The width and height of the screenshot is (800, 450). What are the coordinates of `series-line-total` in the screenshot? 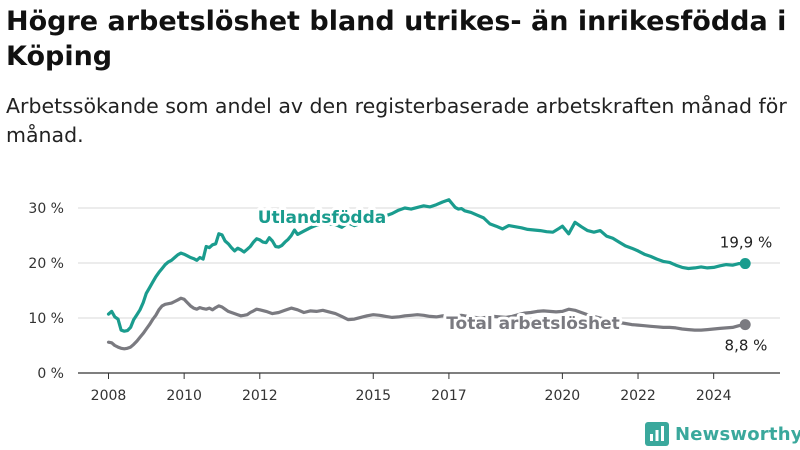 It's located at (426, 323).